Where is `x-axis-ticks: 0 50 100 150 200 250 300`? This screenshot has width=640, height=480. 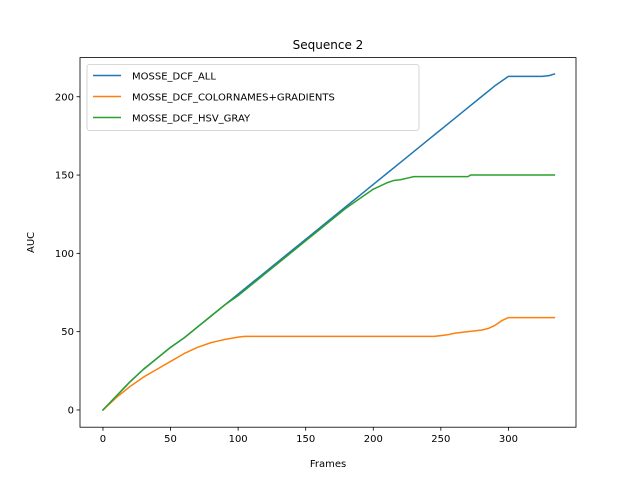
x-axis-ticks: 0 50 100 150 200 250 300 is located at coordinates (309, 436).